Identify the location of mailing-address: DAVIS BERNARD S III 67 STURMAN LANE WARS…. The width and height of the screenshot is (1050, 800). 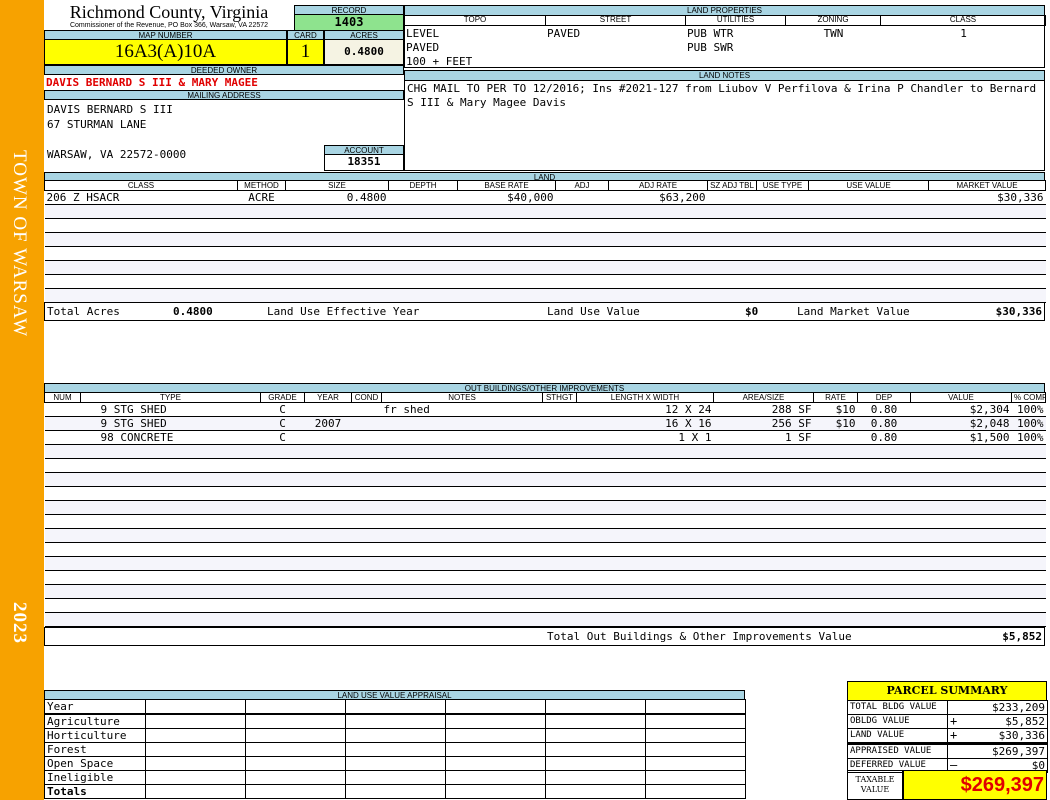
(224, 131).